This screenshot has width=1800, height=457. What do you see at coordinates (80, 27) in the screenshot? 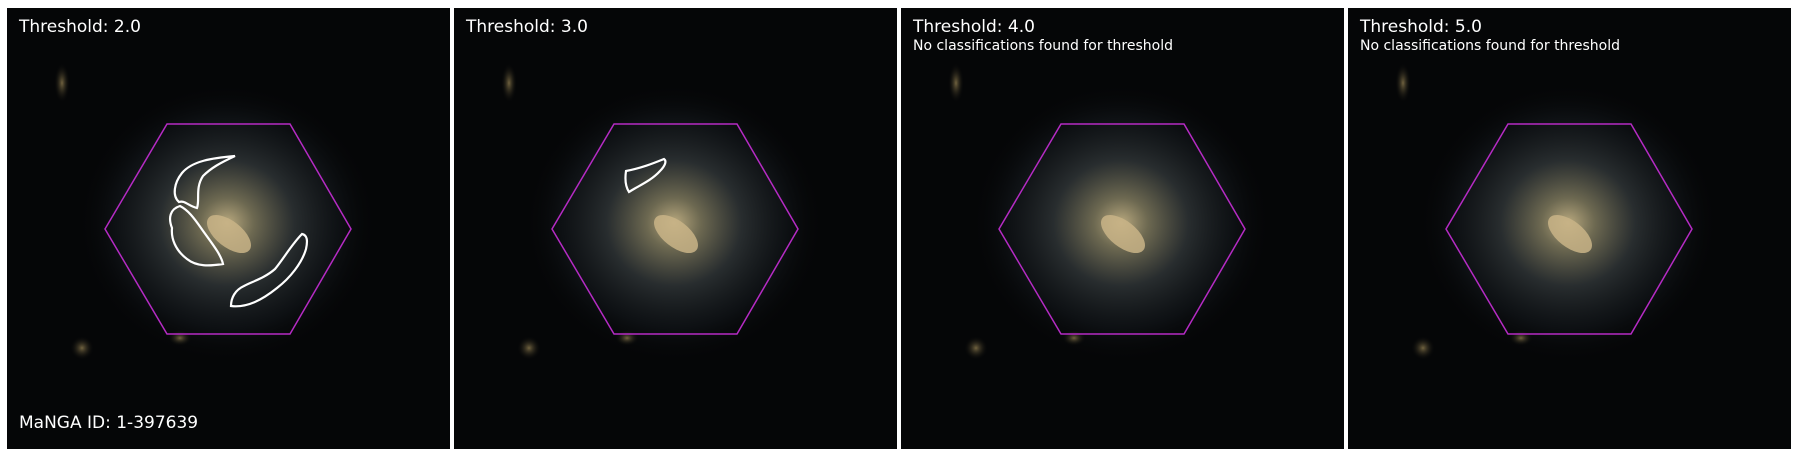
I see `threshold-title: Threshold: 2.0` at bounding box center [80, 27].